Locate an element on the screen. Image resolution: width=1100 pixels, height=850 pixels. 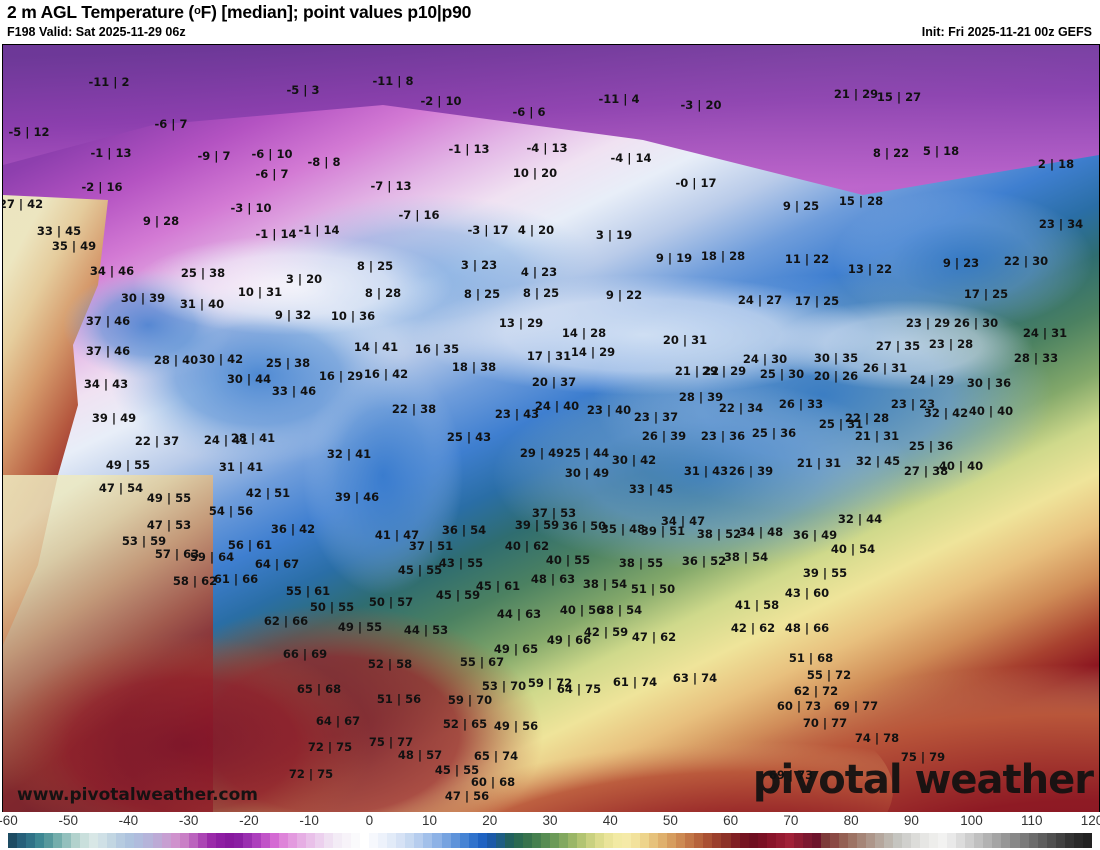
point-value: 49 | 55 is located at coordinates (360, 627).